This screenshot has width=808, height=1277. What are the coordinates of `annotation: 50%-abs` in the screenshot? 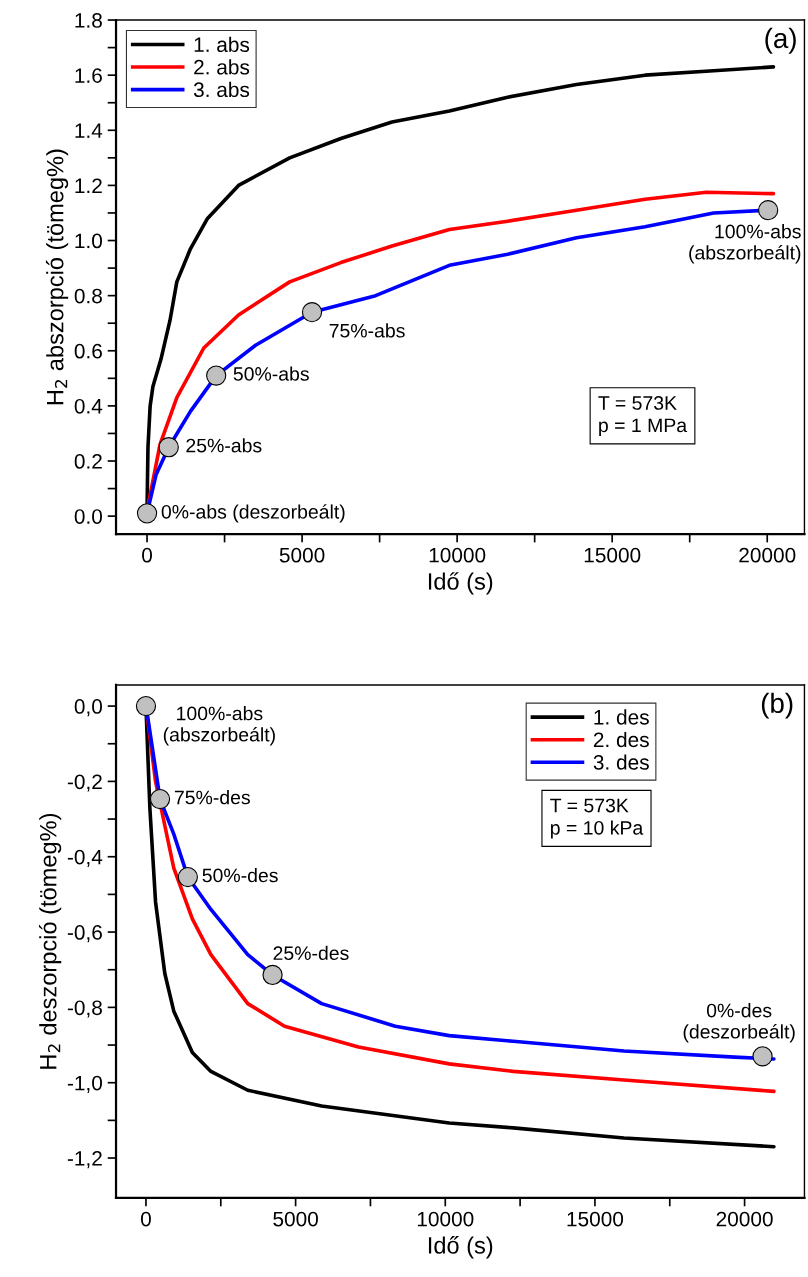 It's located at (271, 373).